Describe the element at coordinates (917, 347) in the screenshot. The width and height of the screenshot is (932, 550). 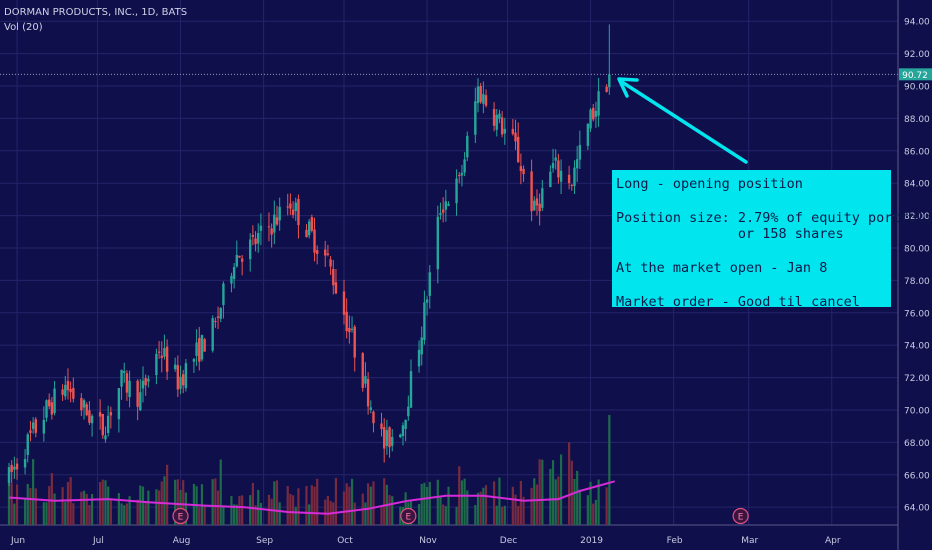
I see `y-tick-label: 74.00` at that location.